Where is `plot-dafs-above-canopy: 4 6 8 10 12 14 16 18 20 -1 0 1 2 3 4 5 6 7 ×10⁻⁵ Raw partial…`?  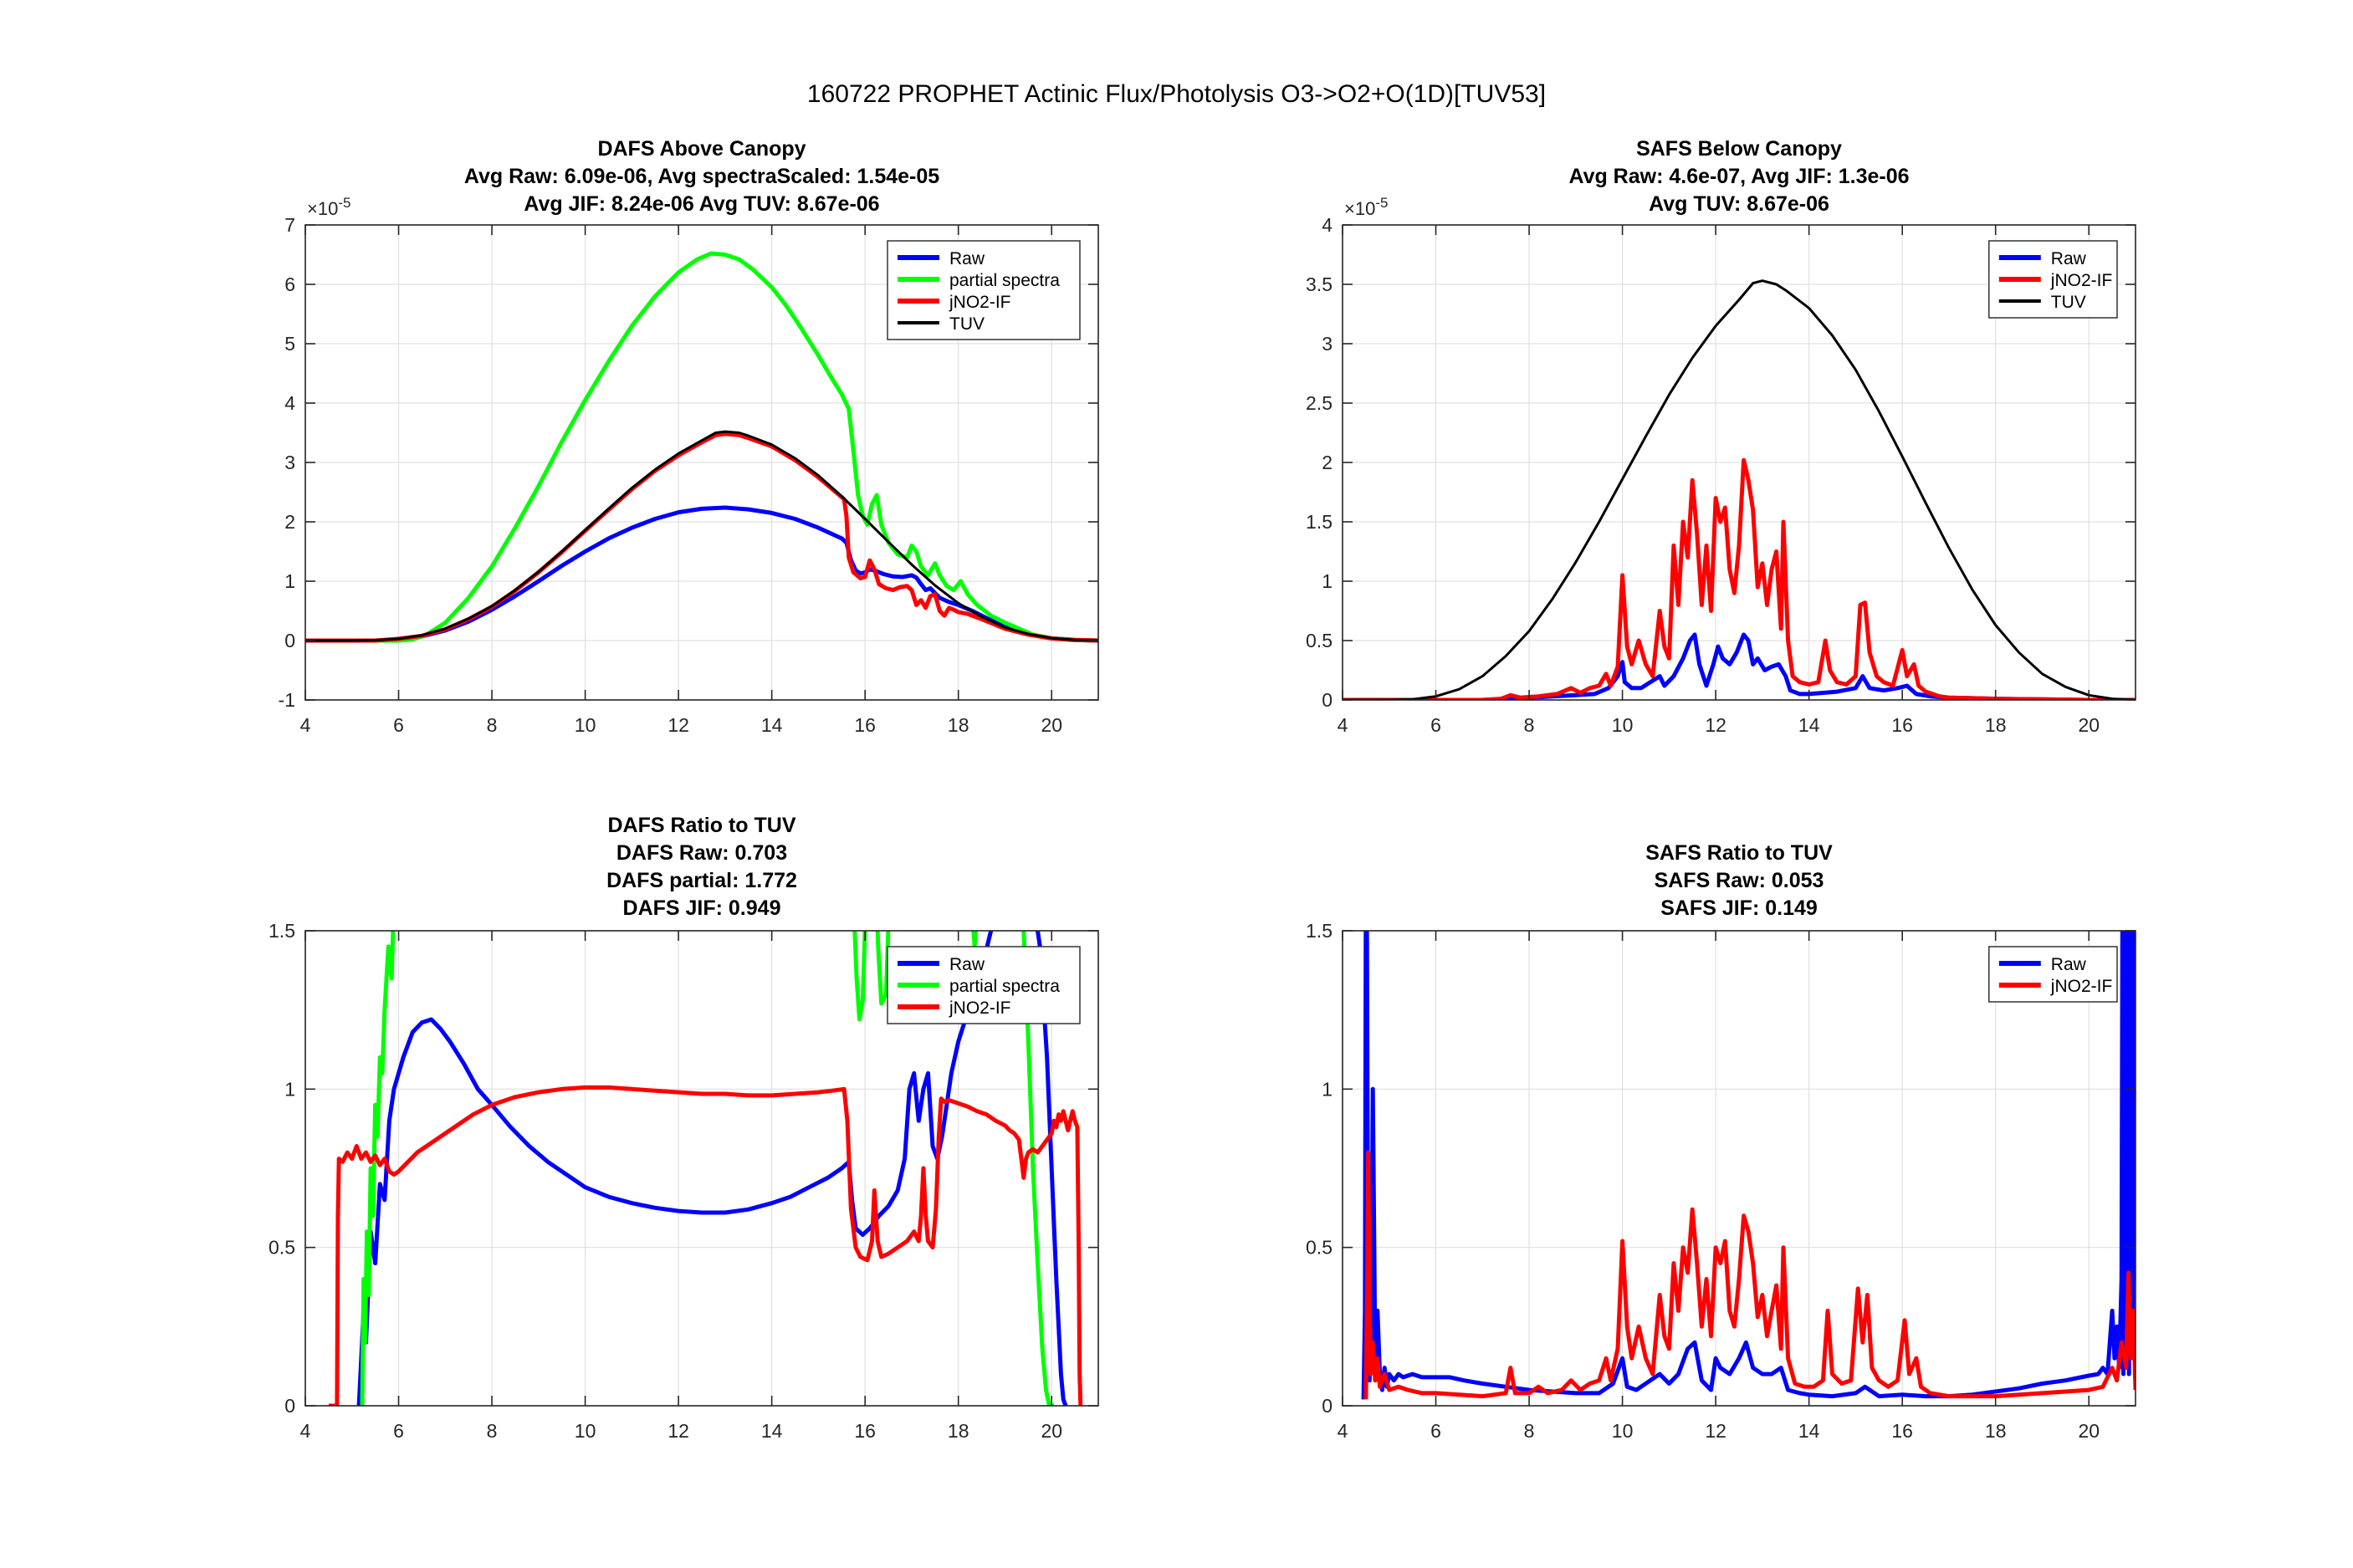 plot-dafs-above-canopy: 4 6 8 10 12 14 16 18 20 -1 0 1 2 3 4 5 6 7 ×10⁻⁵ Raw partial… is located at coordinates (674, 466).